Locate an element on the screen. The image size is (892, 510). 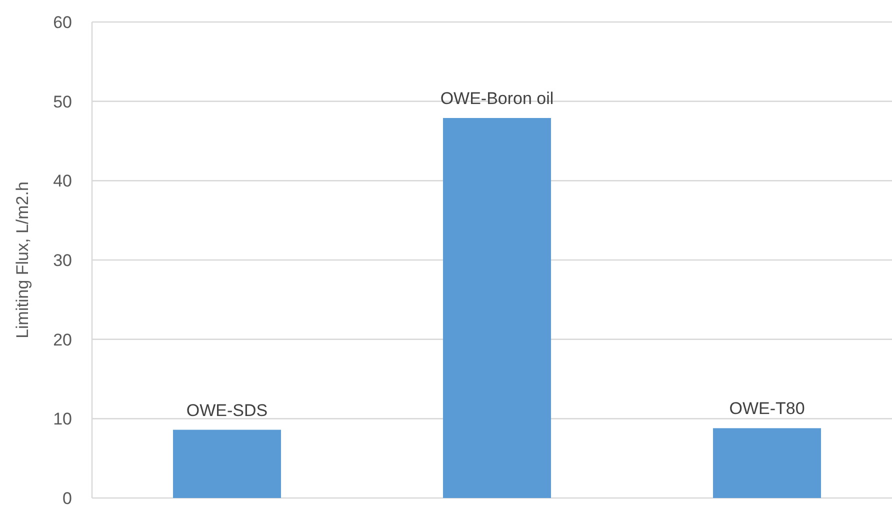
y-tick-label: 60 is located at coordinates (62, 22).